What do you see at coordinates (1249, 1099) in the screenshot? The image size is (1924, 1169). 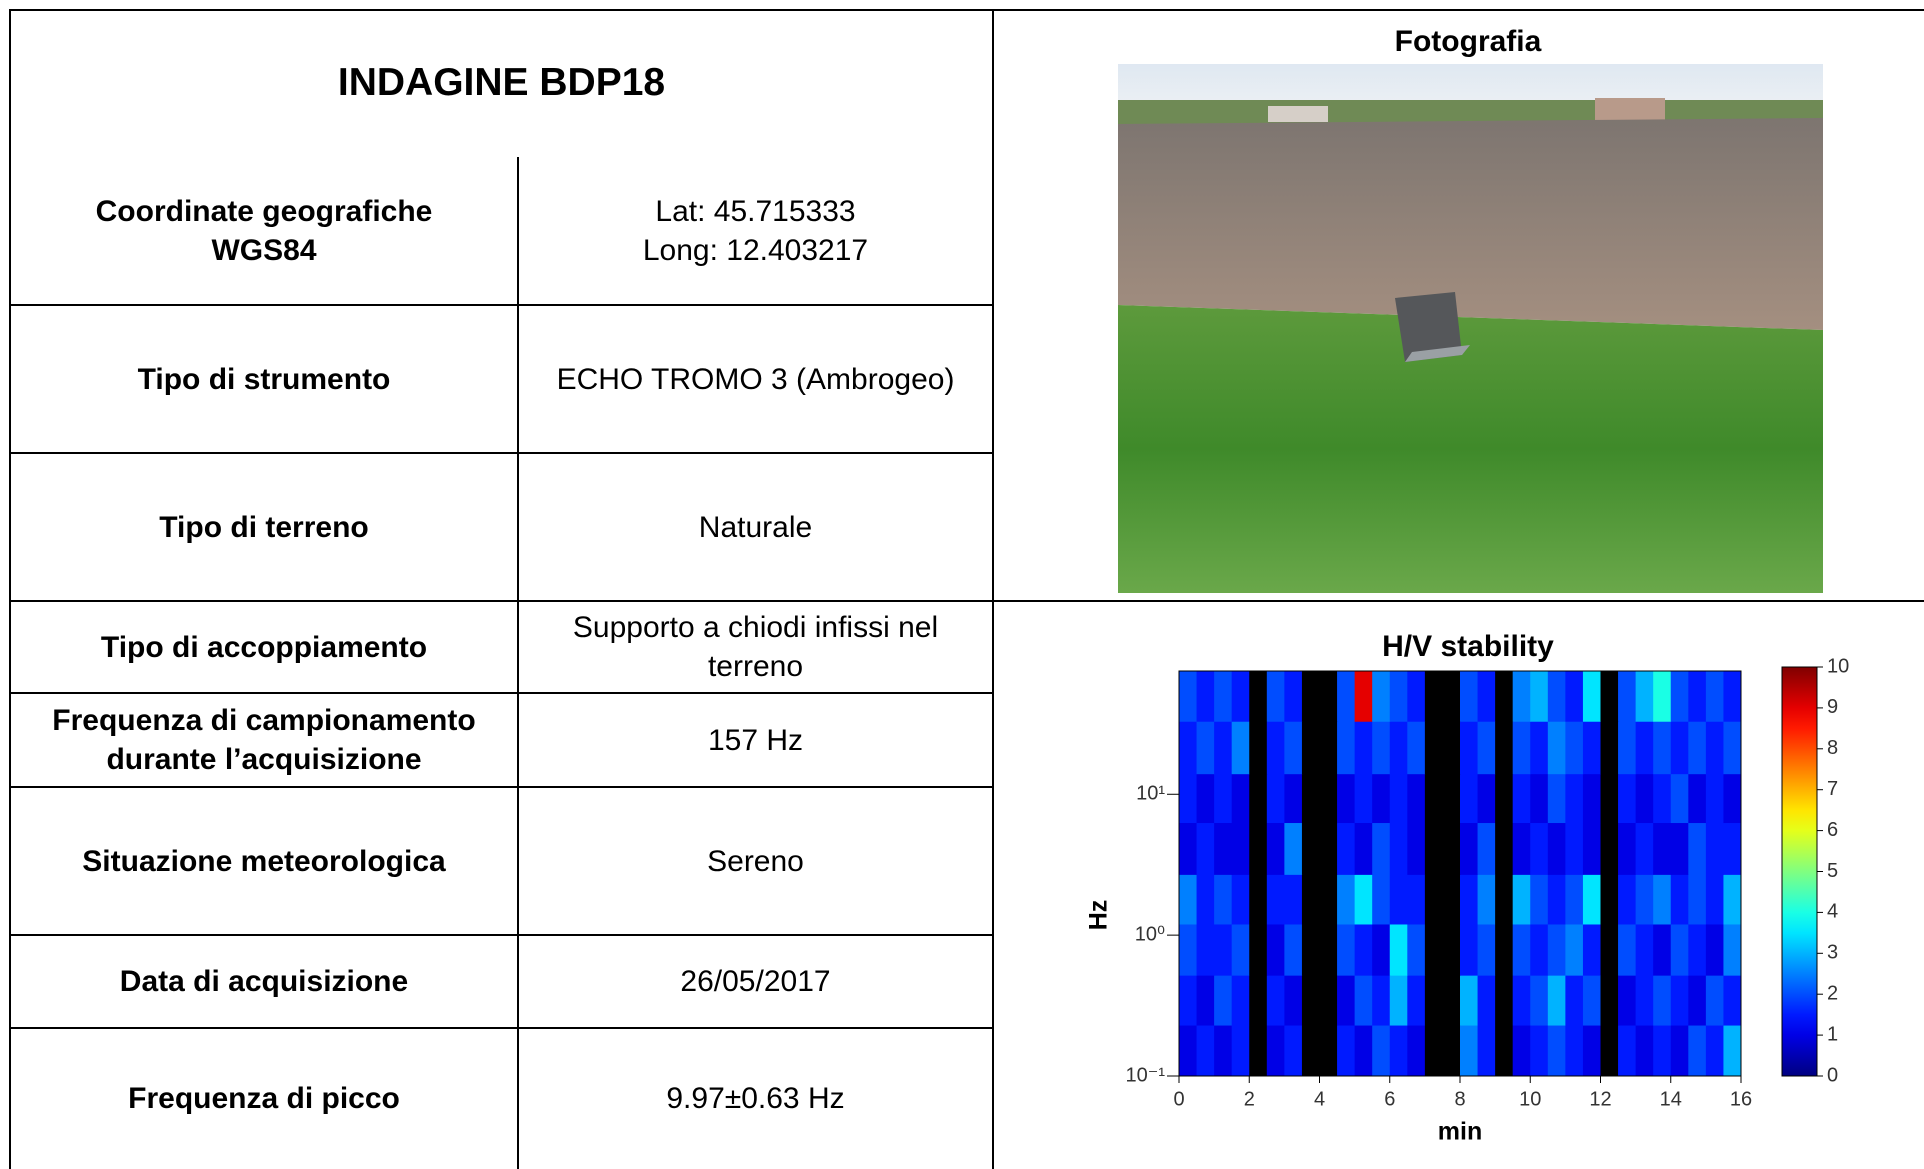 I see `x-tick-label: 2` at bounding box center [1249, 1099].